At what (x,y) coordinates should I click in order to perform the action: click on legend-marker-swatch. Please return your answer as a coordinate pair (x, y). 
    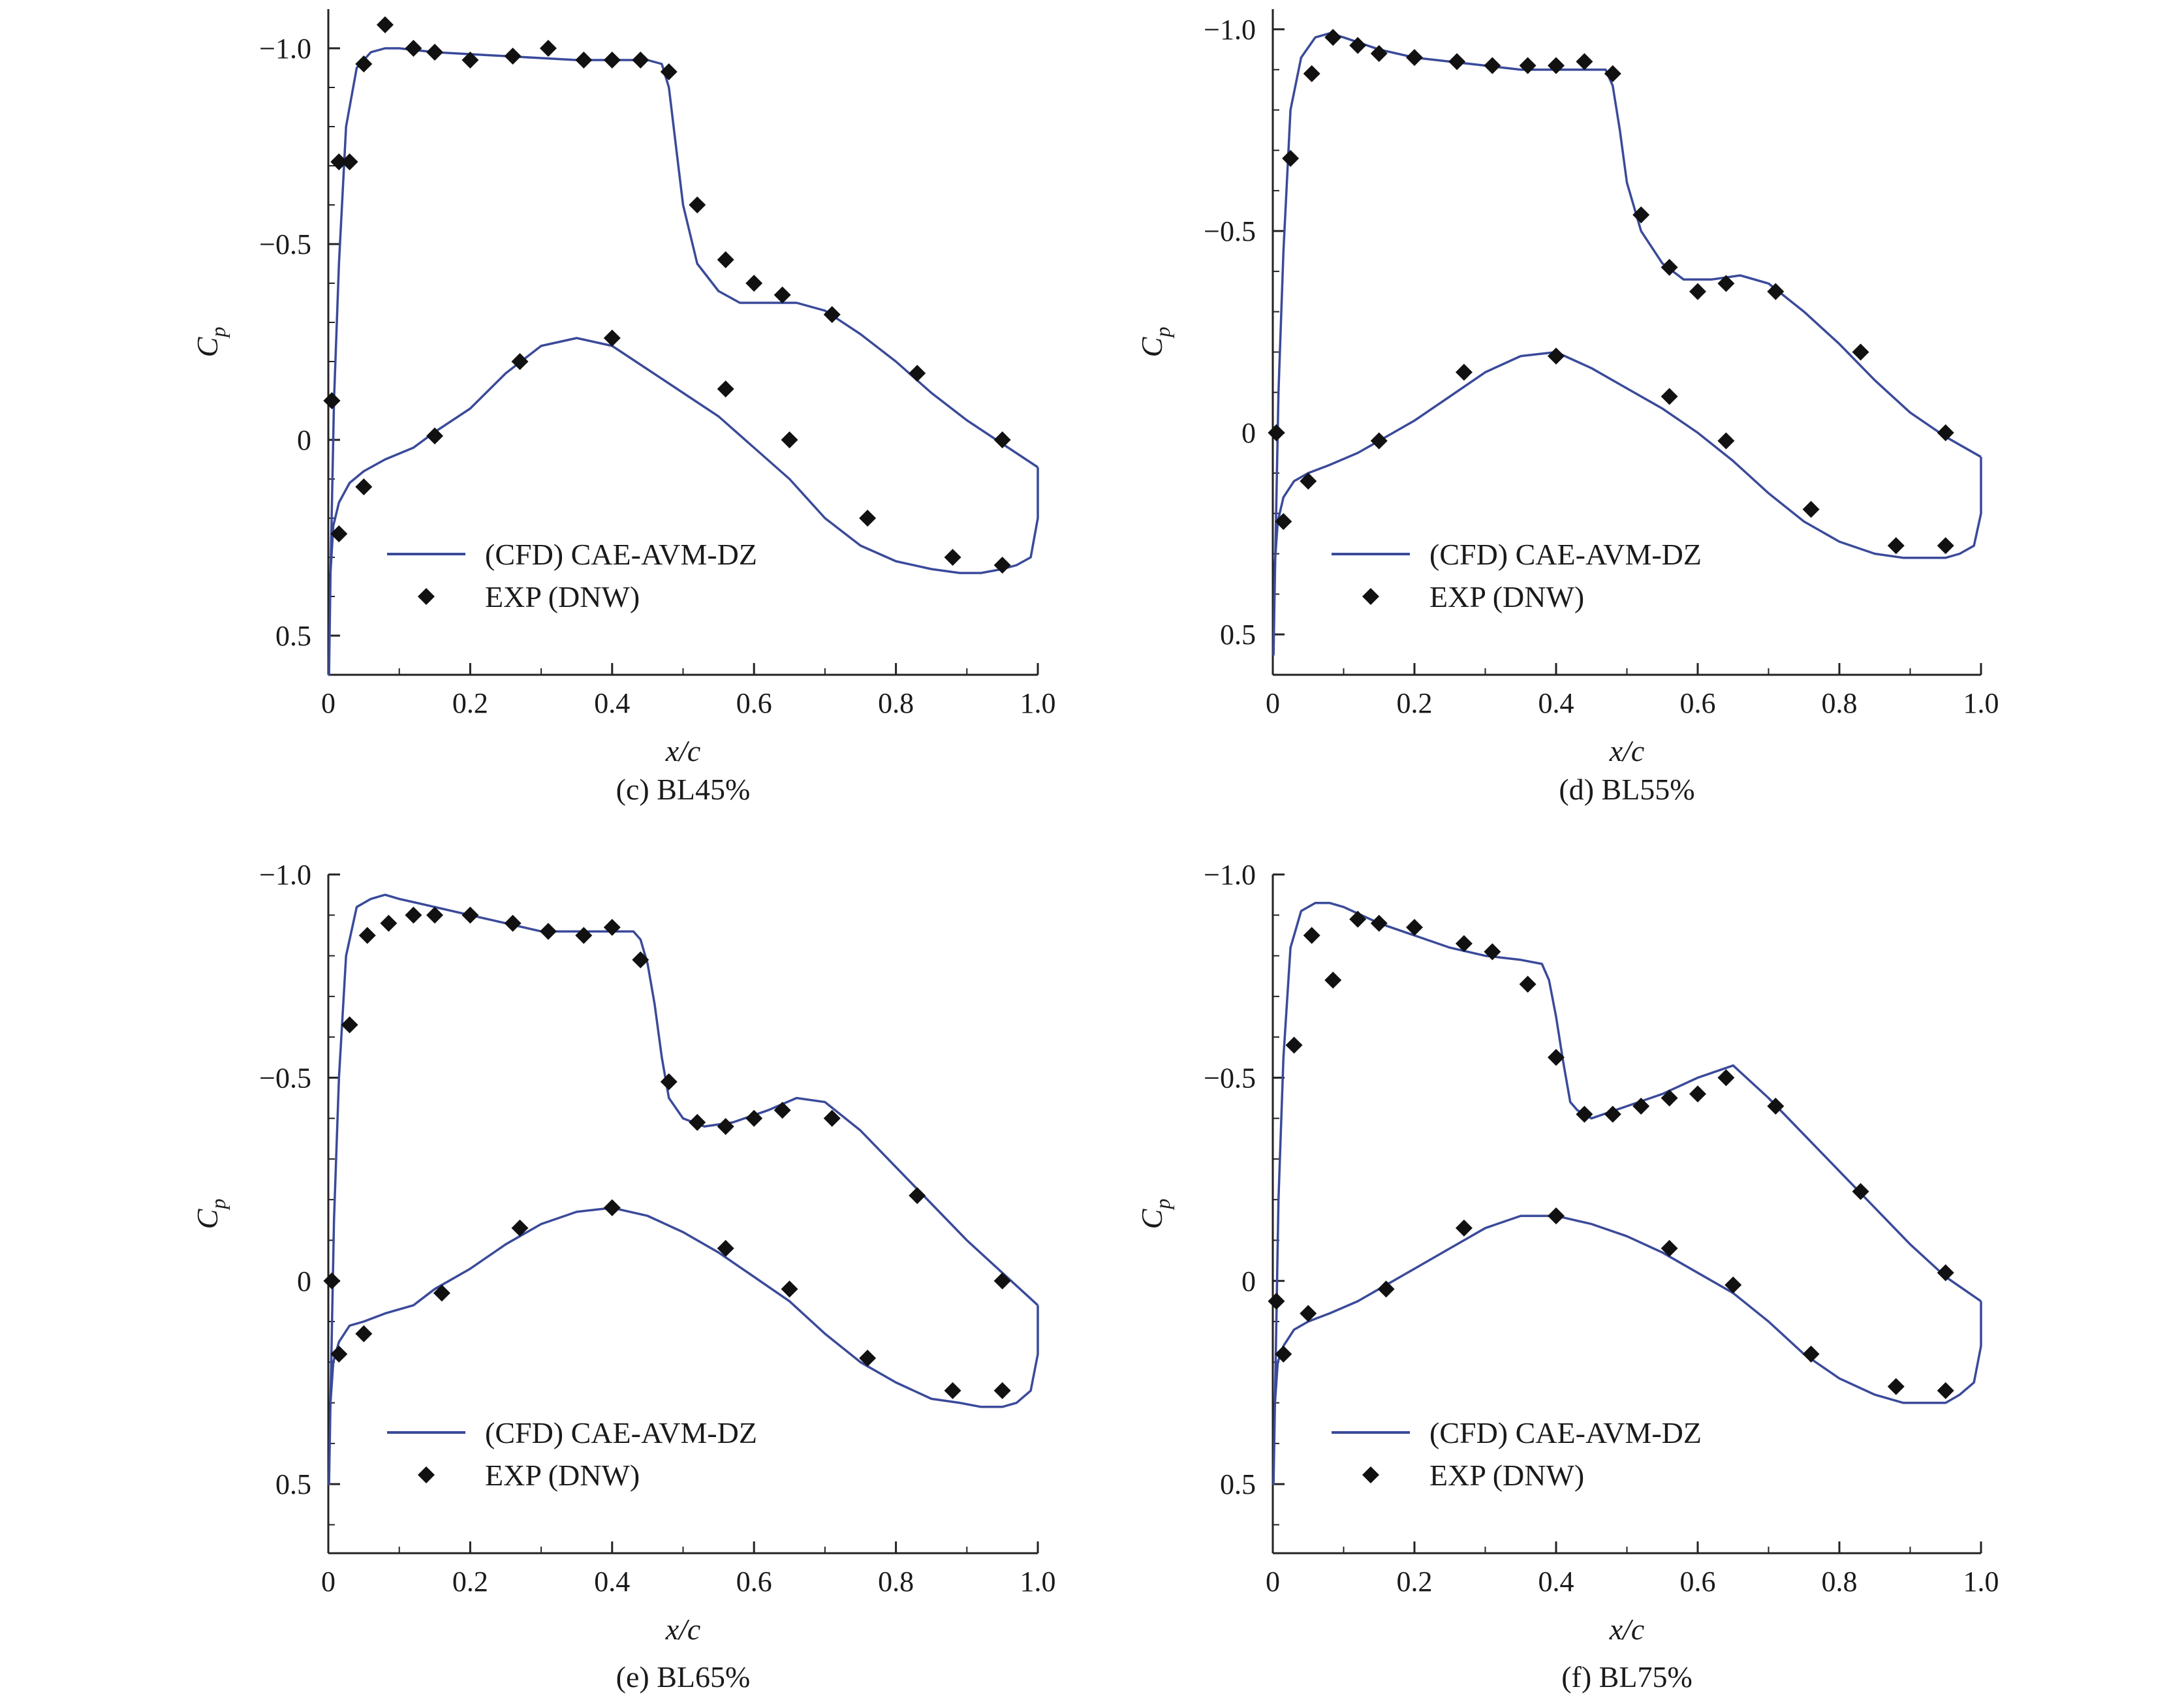
    Looking at the image, I should click on (1371, 596).